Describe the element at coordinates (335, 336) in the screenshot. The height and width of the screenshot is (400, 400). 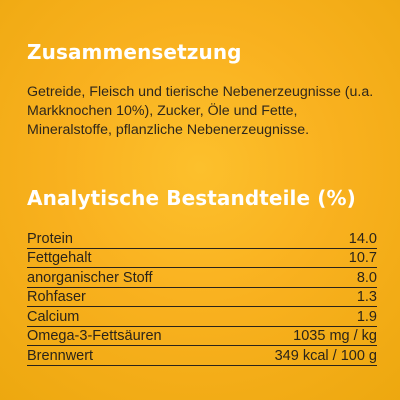
I see `row-value: 1035 mg / kg` at that location.